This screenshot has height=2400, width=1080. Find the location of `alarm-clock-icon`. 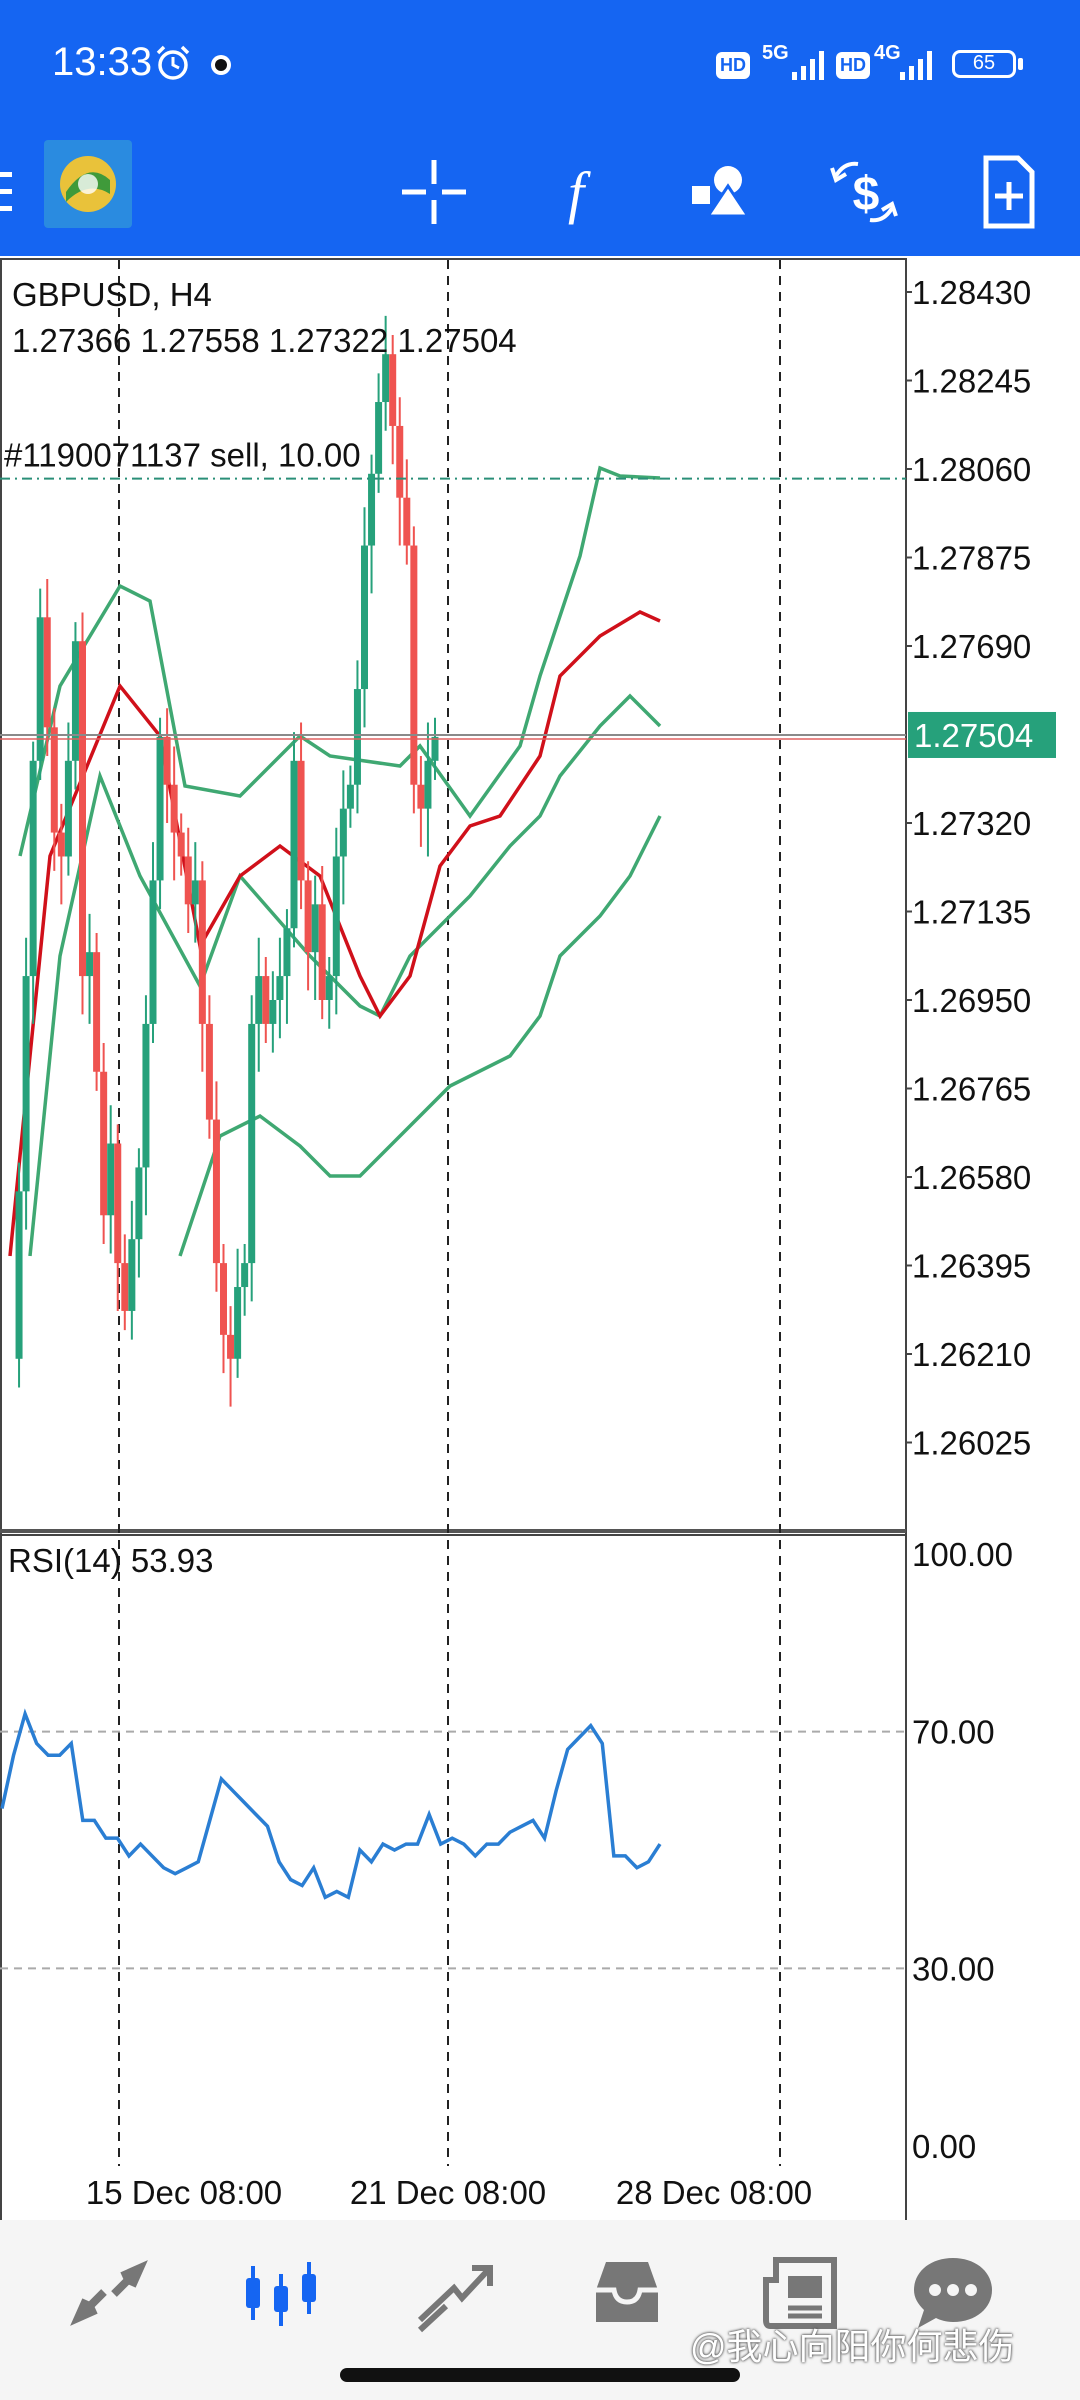

alarm-clock-icon is located at coordinates (173, 62).